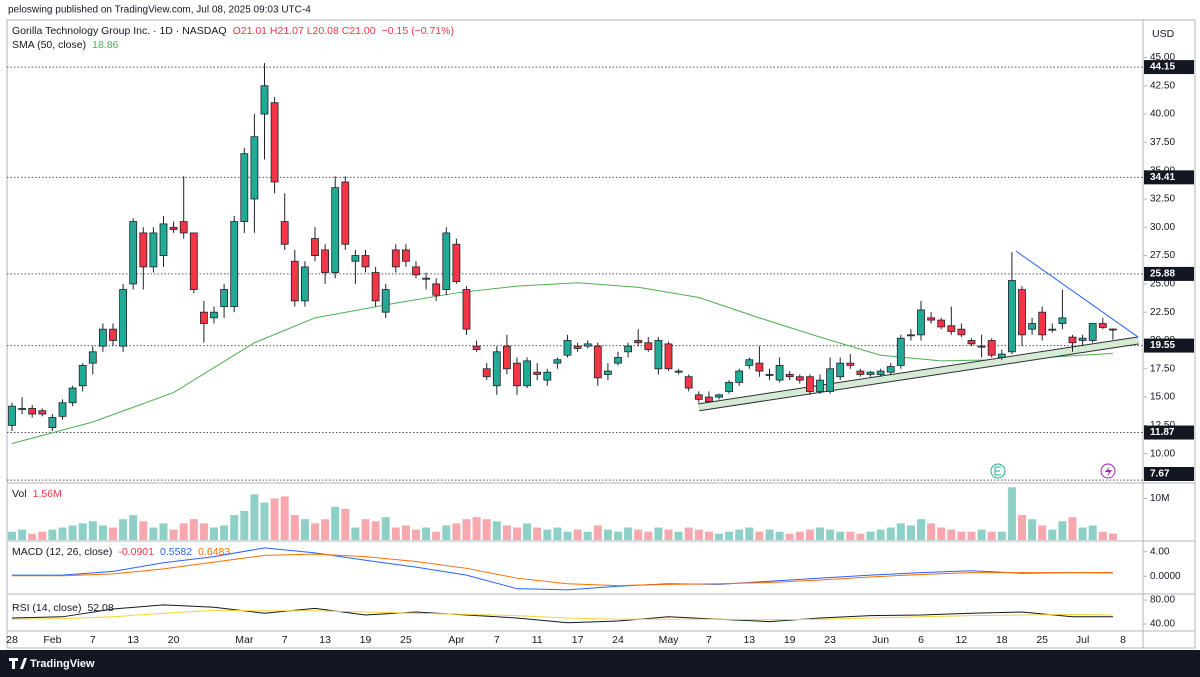 The image size is (1200, 677). What do you see at coordinates (830, 640) in the screenshot?
I see `x-tick-label: 23` at bounding box center [830, 640].